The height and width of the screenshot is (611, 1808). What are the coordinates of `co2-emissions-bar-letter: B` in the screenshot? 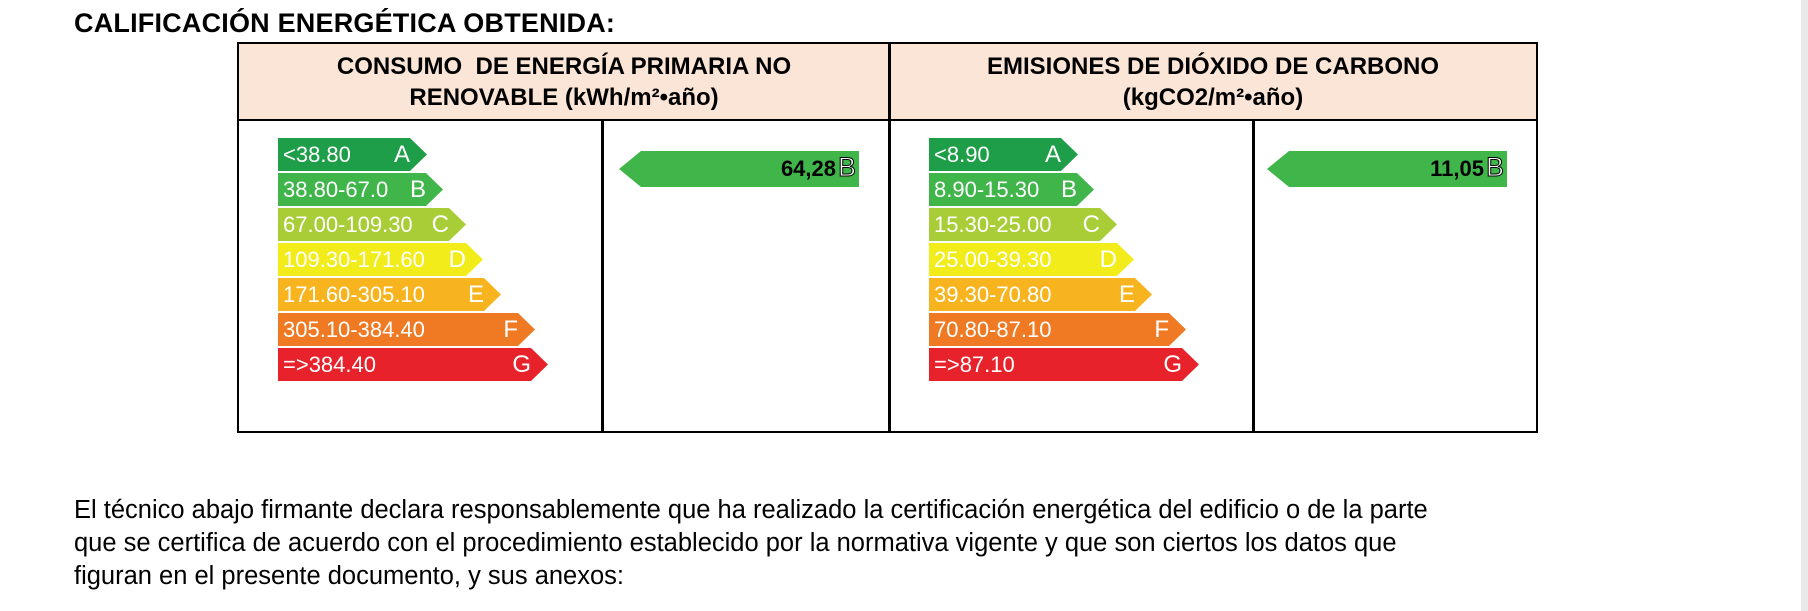 It's located at (1068, 189).